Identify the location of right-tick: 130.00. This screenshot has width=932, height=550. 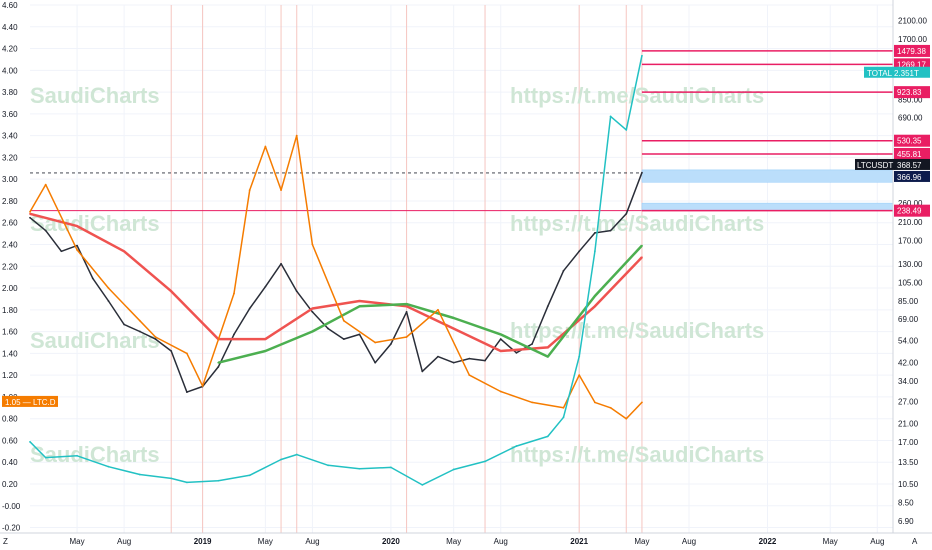
(910, 264).